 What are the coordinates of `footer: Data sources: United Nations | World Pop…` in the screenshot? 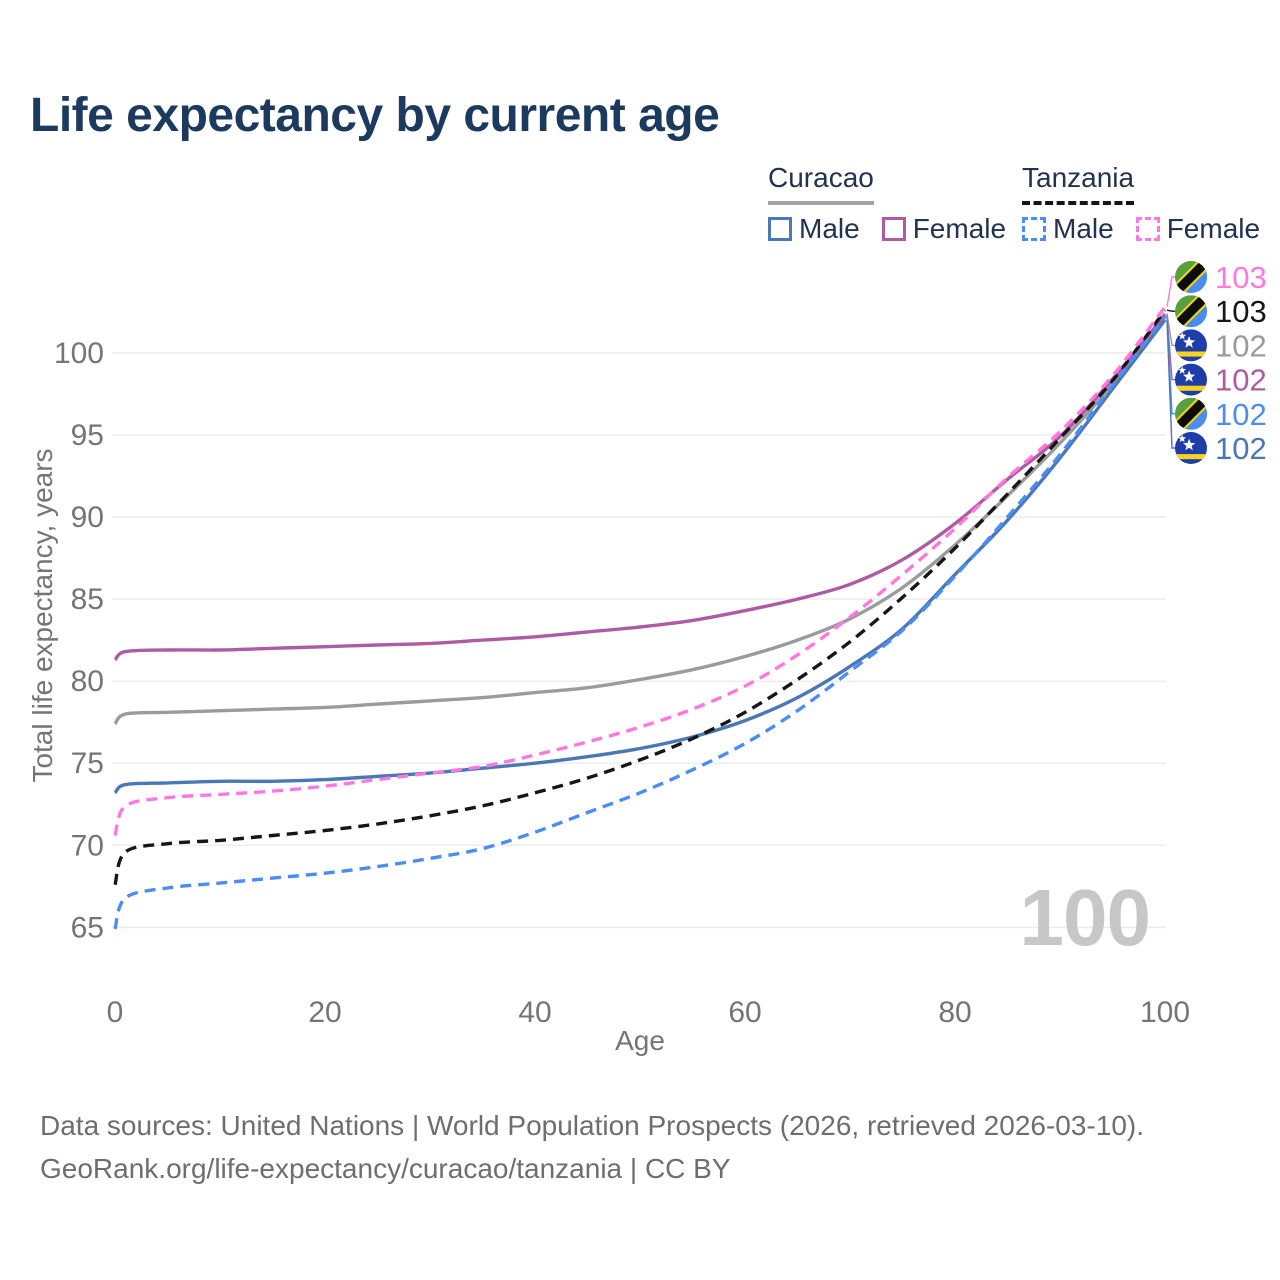 It's located at (592, 1147).